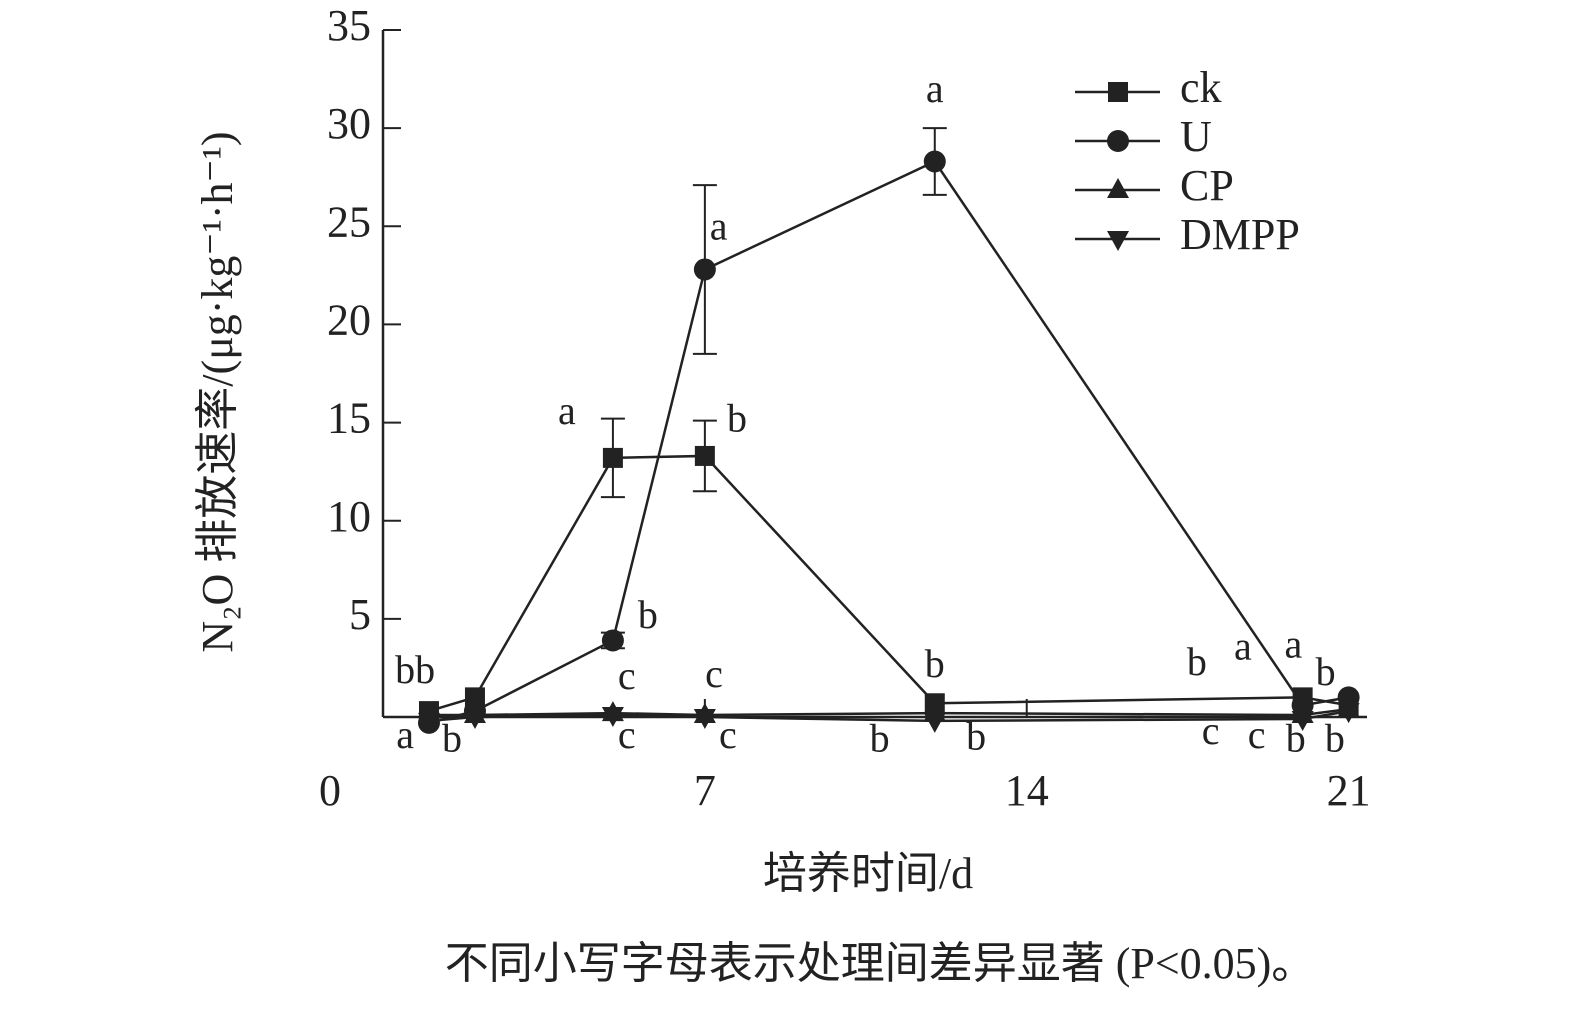 The image size is (1575, 1015). What do you see at coordinates (705, 790) in the screenshot?
I see `x-tick-label: 7` at bounding box center [705, 790].